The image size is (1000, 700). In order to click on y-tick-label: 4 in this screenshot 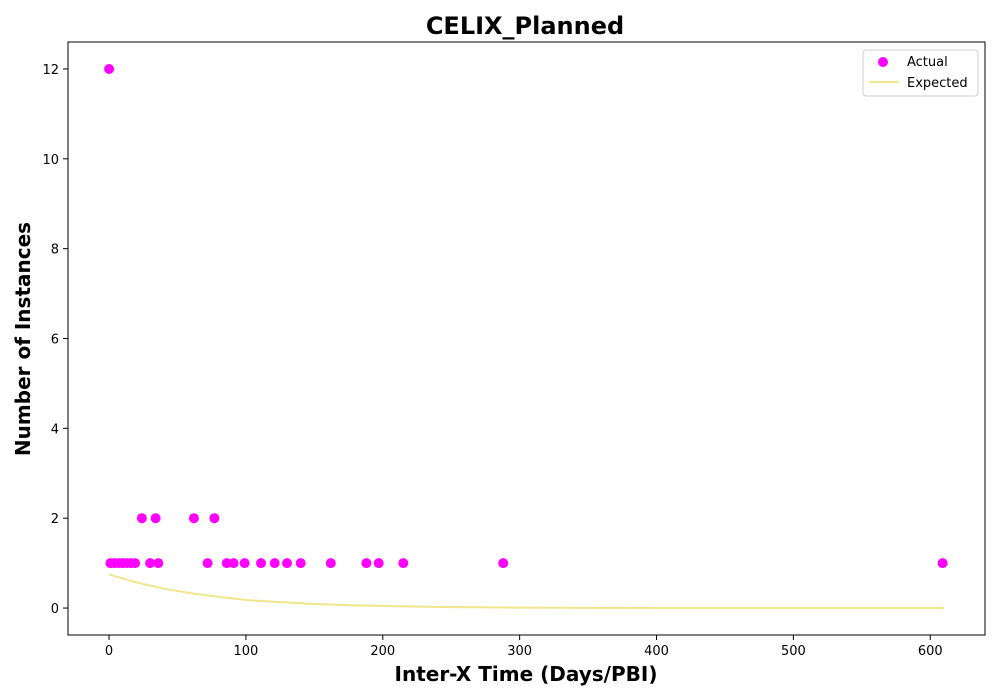, I will do `click(55, 429)`.